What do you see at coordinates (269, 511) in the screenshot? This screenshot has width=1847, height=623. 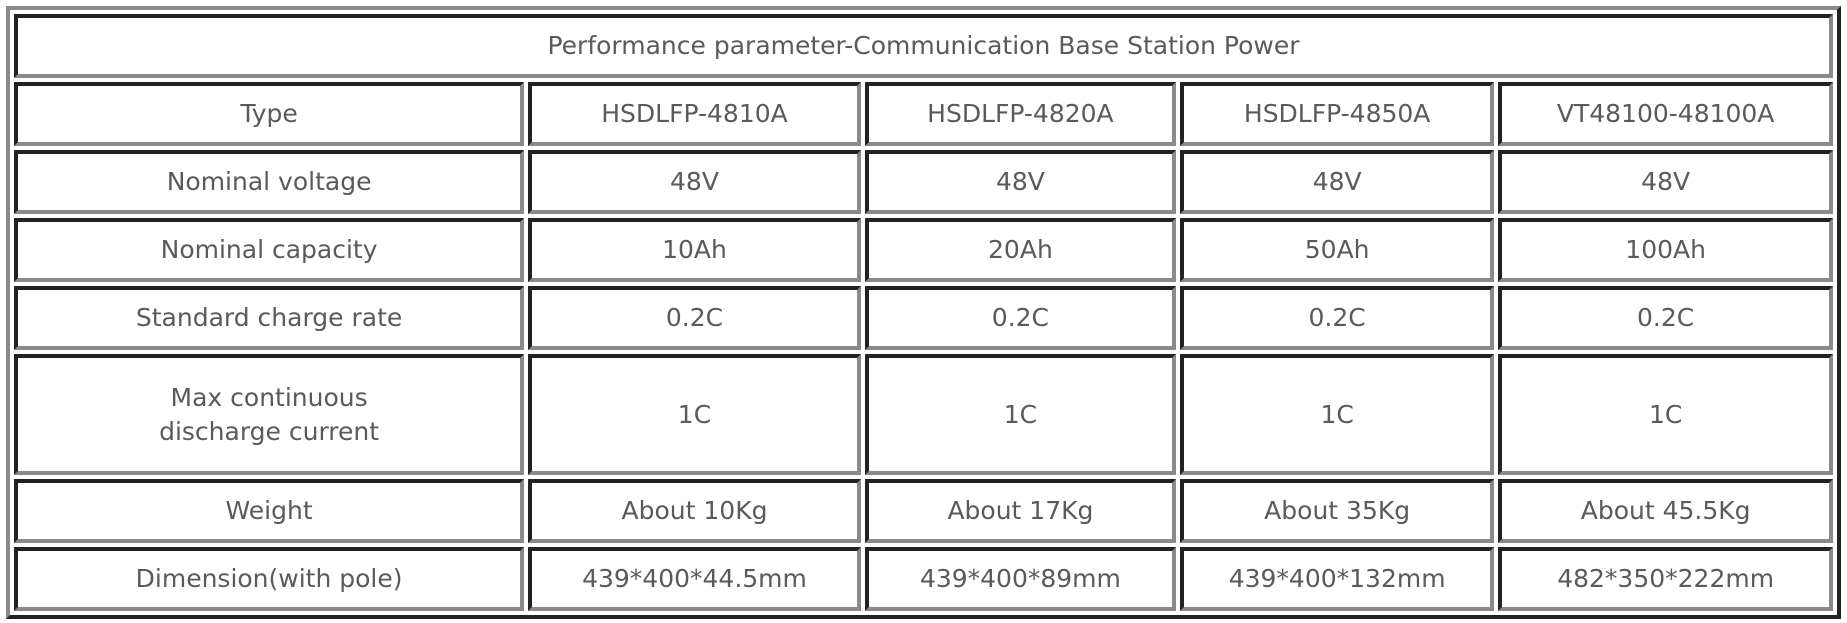 I see `row-label: Weight` at bounding box center [269, 511].